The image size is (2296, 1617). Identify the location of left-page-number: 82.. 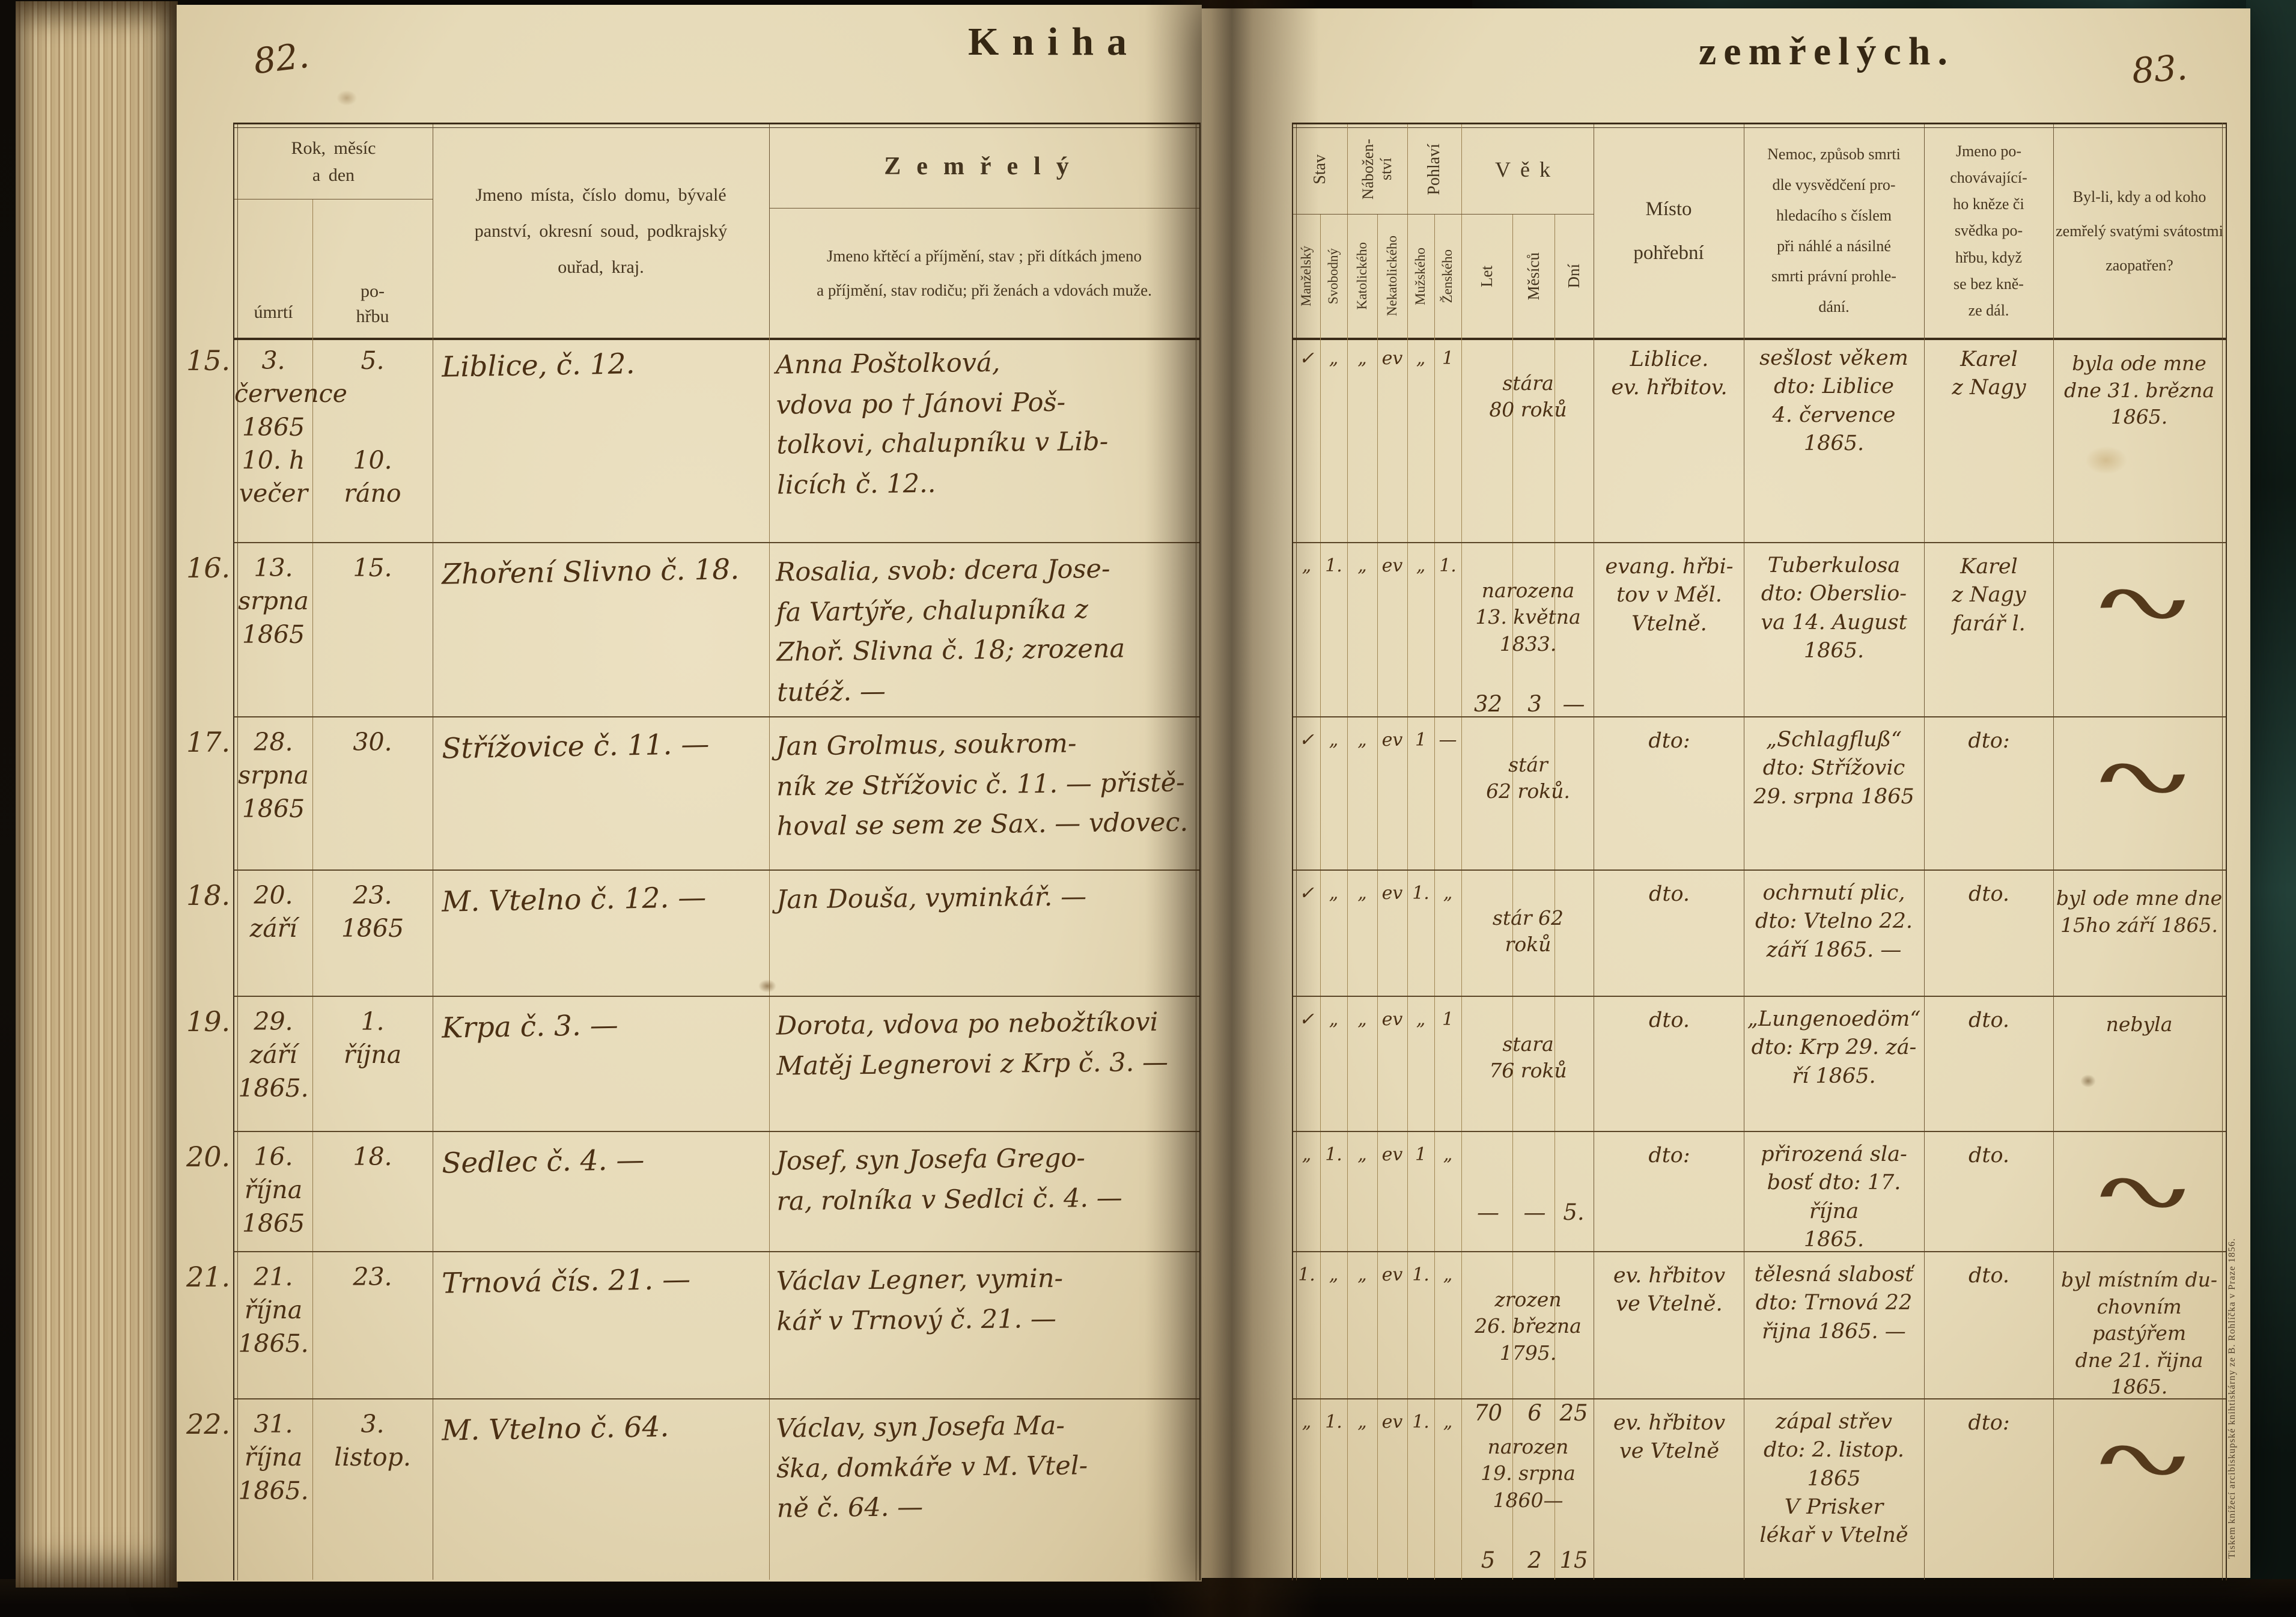
(281, 58).